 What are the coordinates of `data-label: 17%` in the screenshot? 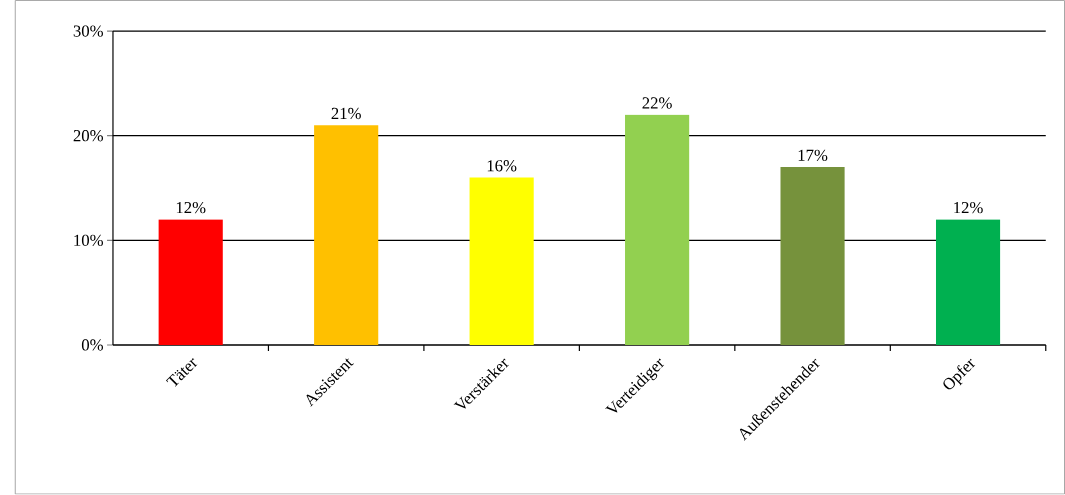 It's located at (813, 155).